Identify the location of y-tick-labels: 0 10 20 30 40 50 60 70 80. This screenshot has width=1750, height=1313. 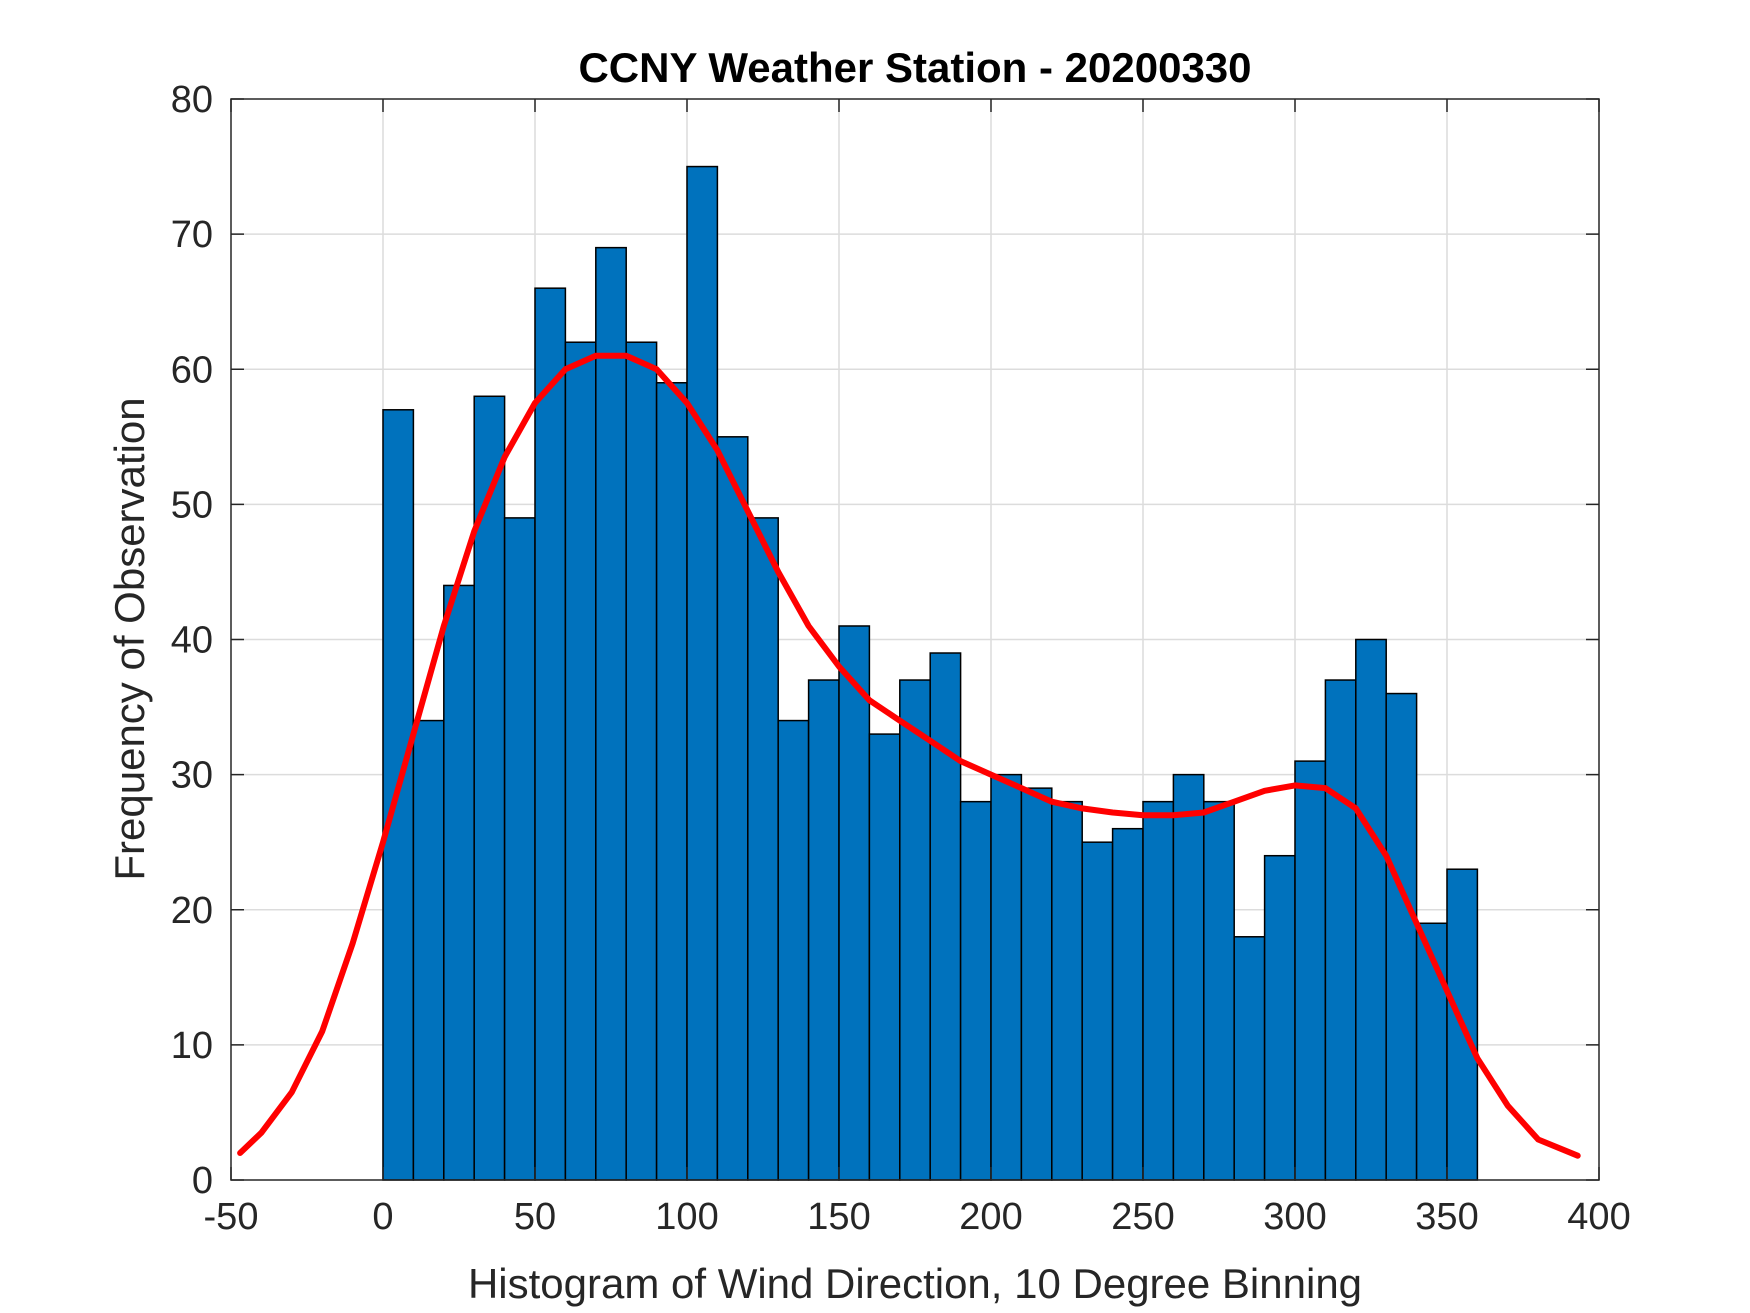
(192, 640).